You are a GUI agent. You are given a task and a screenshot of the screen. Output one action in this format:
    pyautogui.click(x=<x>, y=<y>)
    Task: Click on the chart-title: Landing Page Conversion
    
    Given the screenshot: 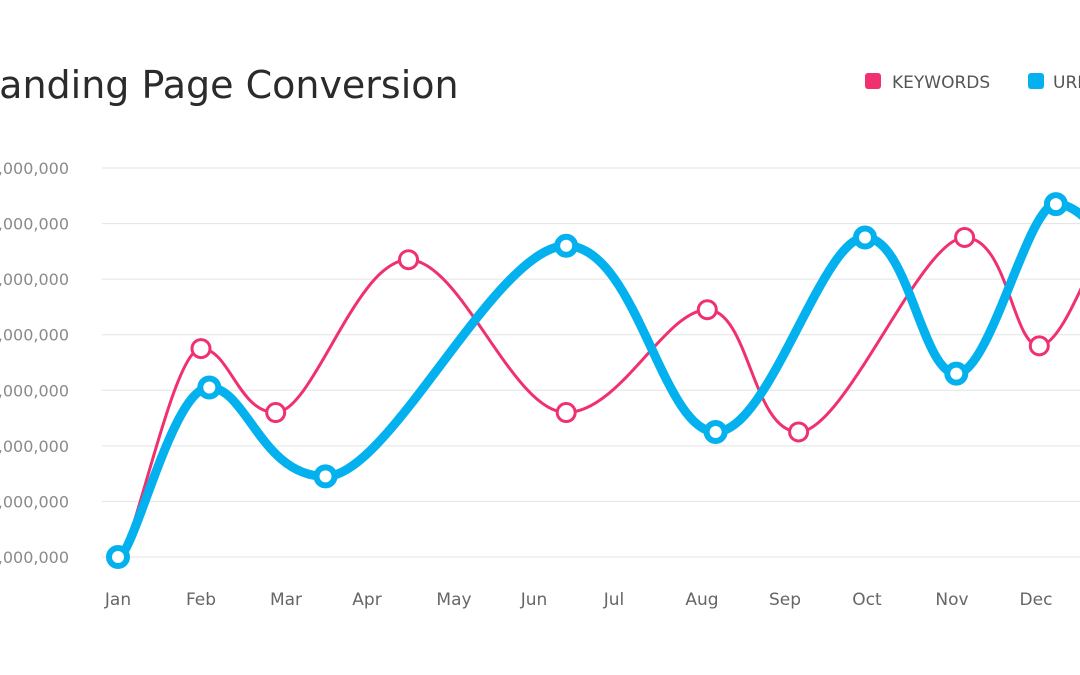 What is the action you would take?
    pyautogui.click(x=229, y=85)
    